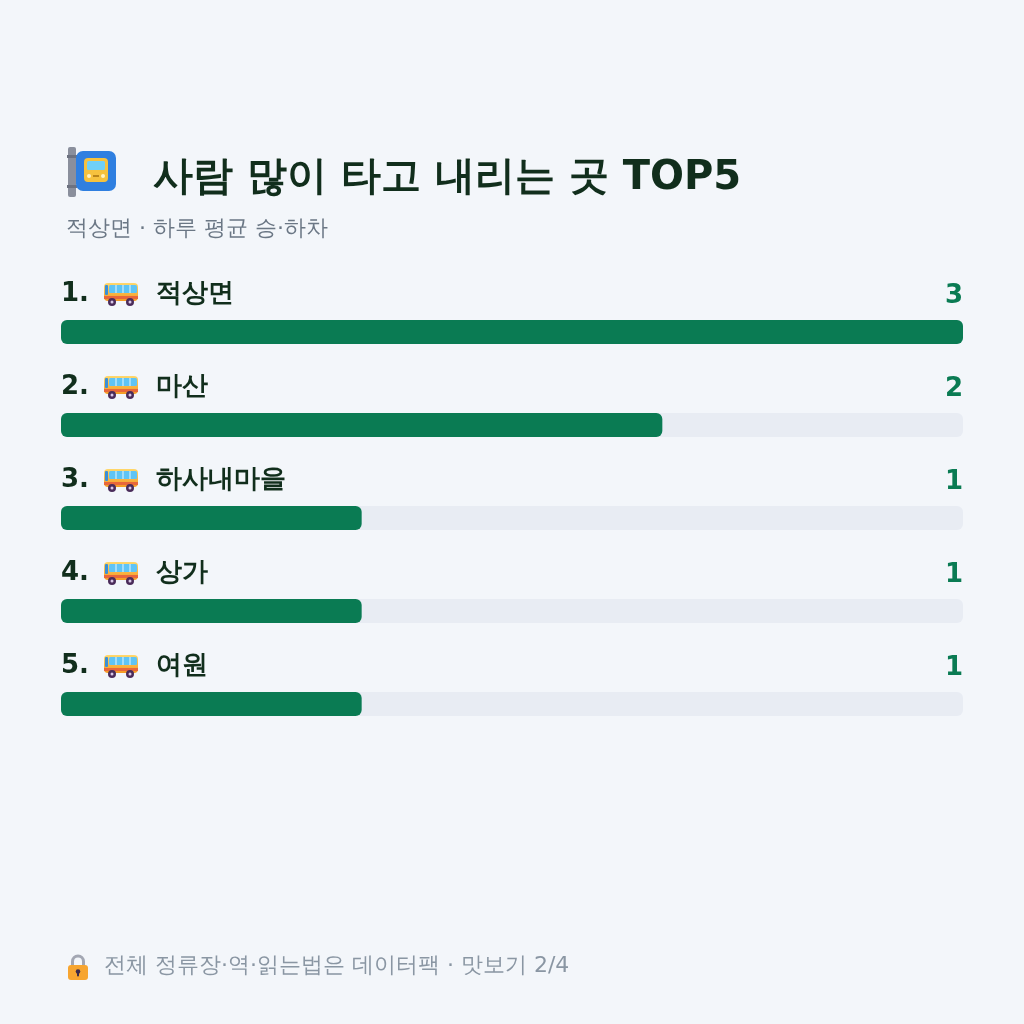 This screenshot has width=1024, height=1024. Describe the element at coordinates (447, 175) in the screenshot. I see `chart-title: 사람 많이 타고 내리는 곳 TOP5` at that location.